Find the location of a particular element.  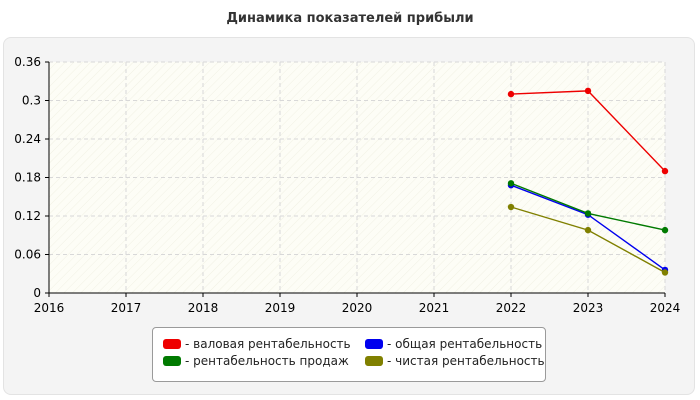

y-tick-label: 0.24 is located at coordinates (27, 139).